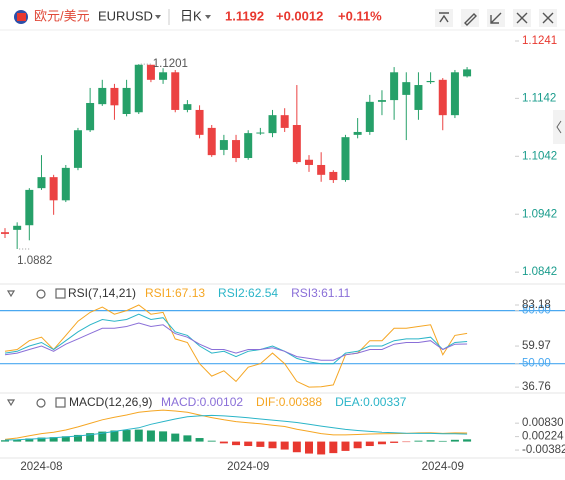 Image resolution: width=565 pixels, height=480 pixels. What do you see at coordinates (41, 467) in the screenshot?
I see `x-tick-label: 2024-08` at bounding box center [41, 467].